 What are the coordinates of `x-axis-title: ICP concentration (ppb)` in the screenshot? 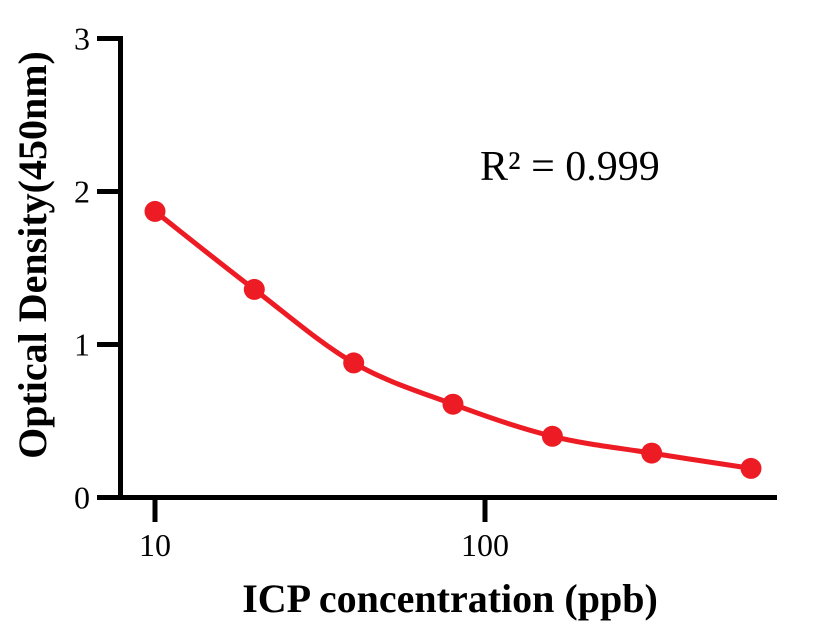 It's located at (450, 598).